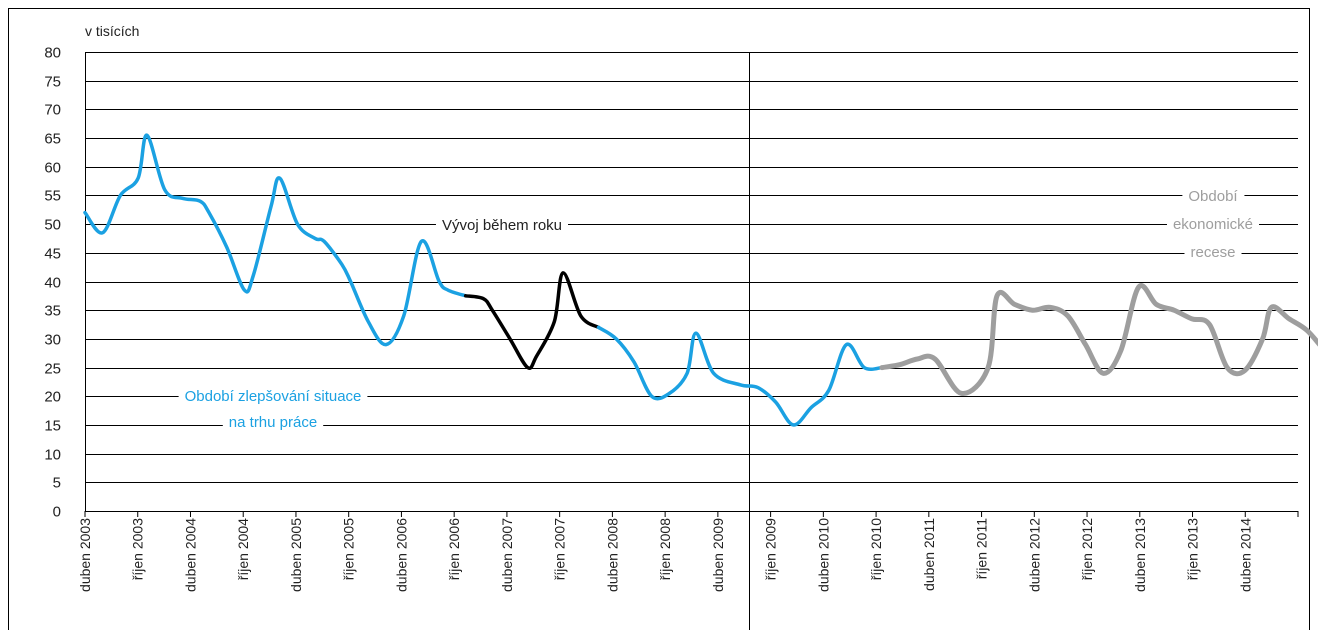  I want to click on y-tick-label: 80, so click(52, 53).